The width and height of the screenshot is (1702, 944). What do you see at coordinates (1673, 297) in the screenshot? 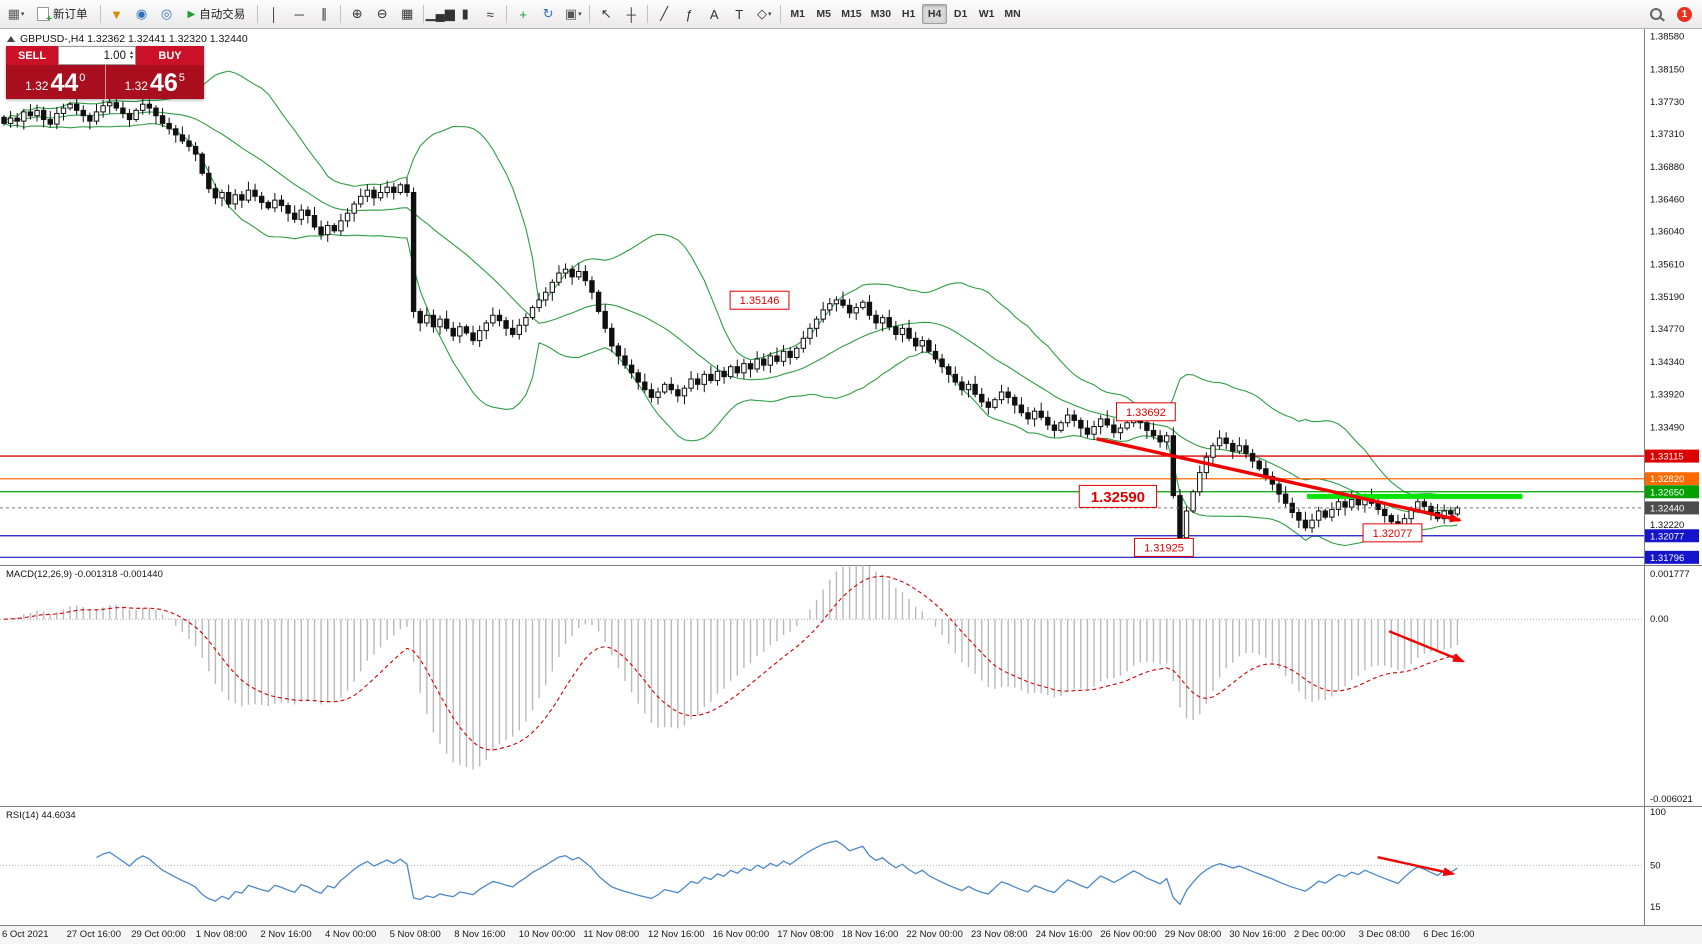
I see `price-axis` at bounding box center [1673, 297].